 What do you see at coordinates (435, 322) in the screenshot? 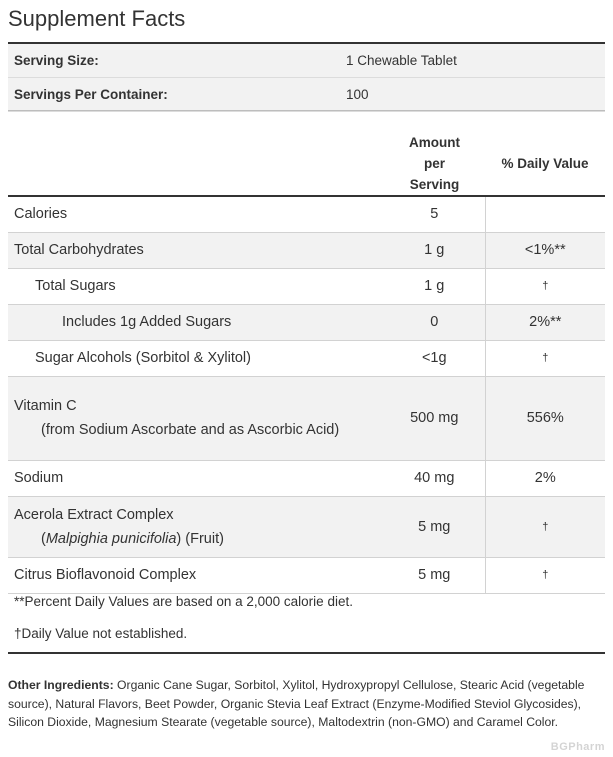
I see `nutrient-amount: 0` at bounding box center [435, 322].